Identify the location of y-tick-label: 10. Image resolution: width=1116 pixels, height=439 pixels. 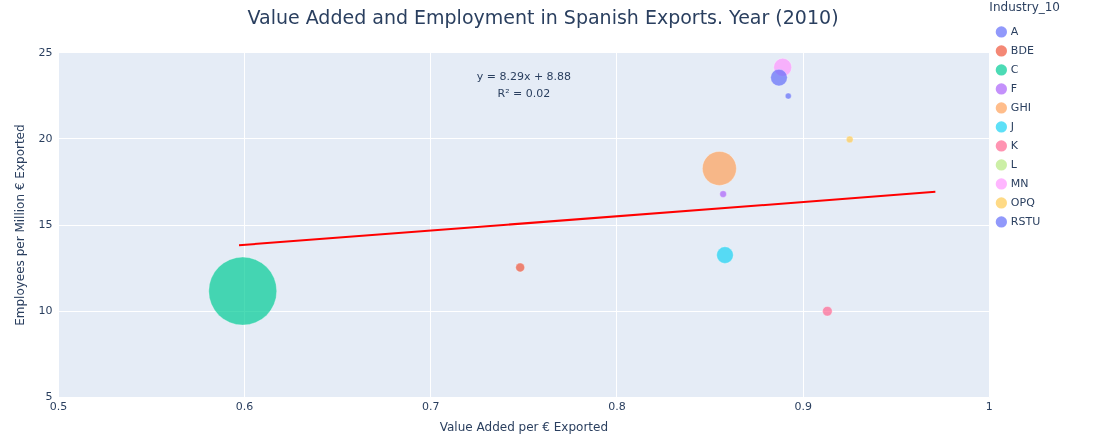
(45, 311).